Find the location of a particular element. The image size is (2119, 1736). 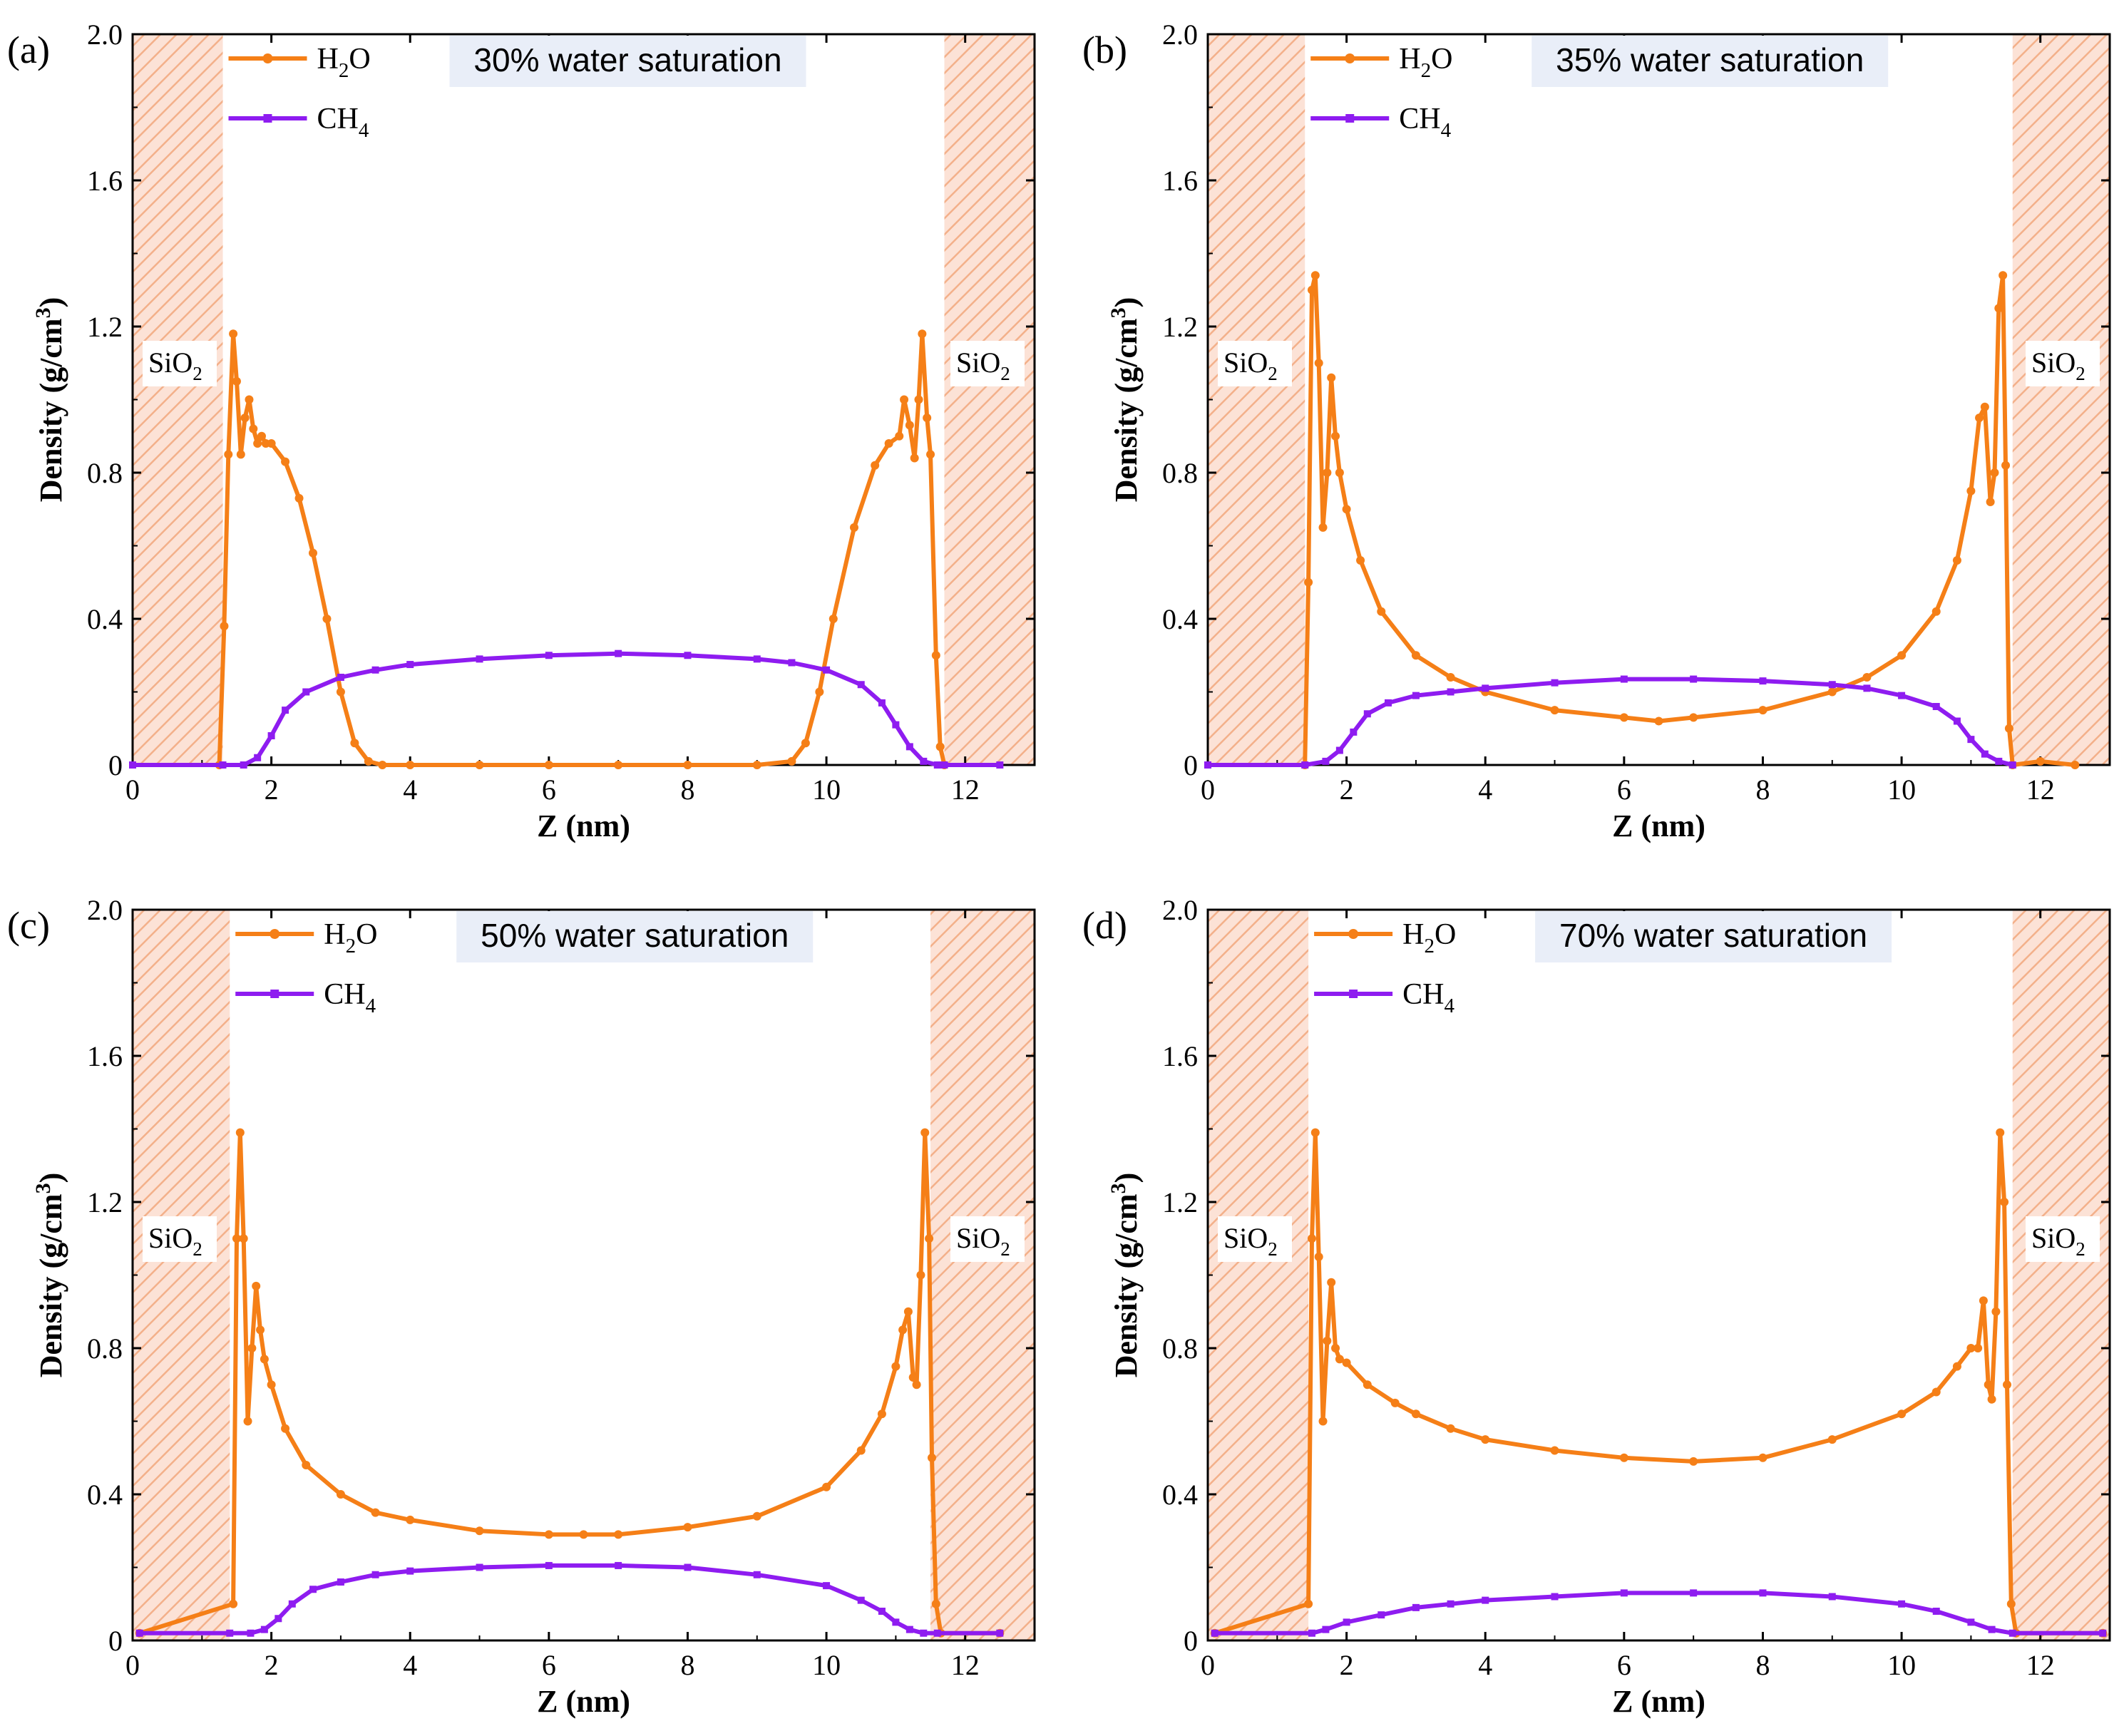

panel-label: (a) is located at coordinates (28, 50).